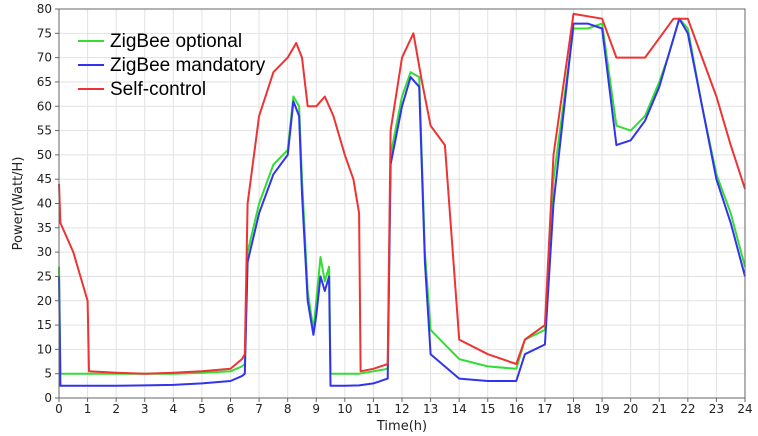 The width and height of the screenshot is (758, 436). I want to click on y-tick-label: 40, so click(44, 204).